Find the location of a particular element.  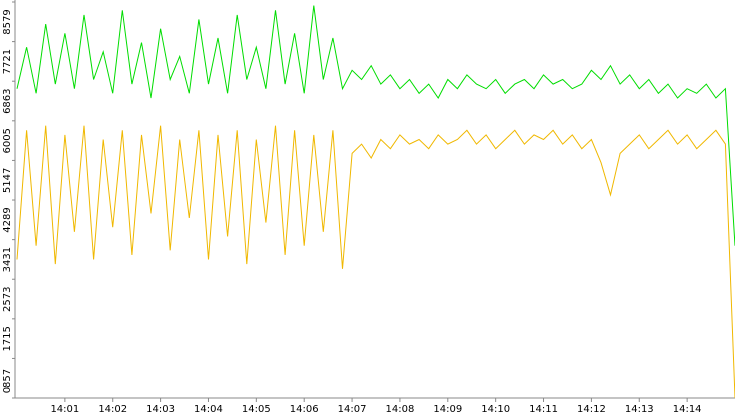

x-tick-label: 14:14 is located at coordinates (687, 409).